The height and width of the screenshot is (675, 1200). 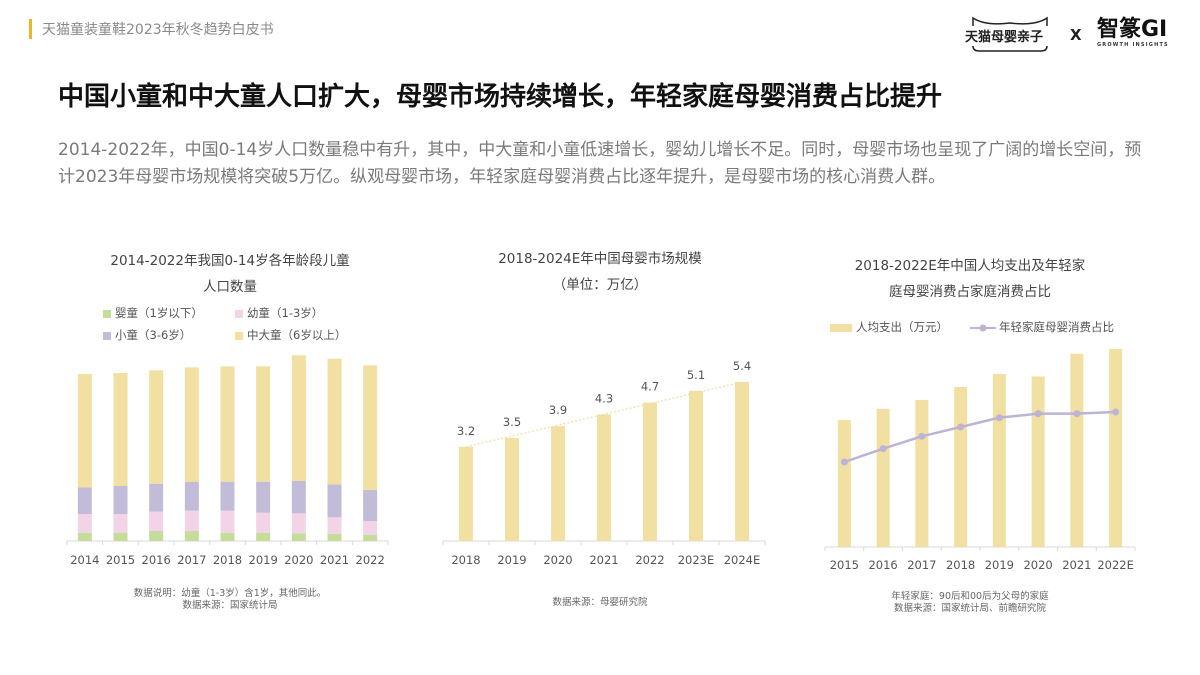 I want to click on chart3-x-tick-label: 2020, so click(x=1037, y=565).